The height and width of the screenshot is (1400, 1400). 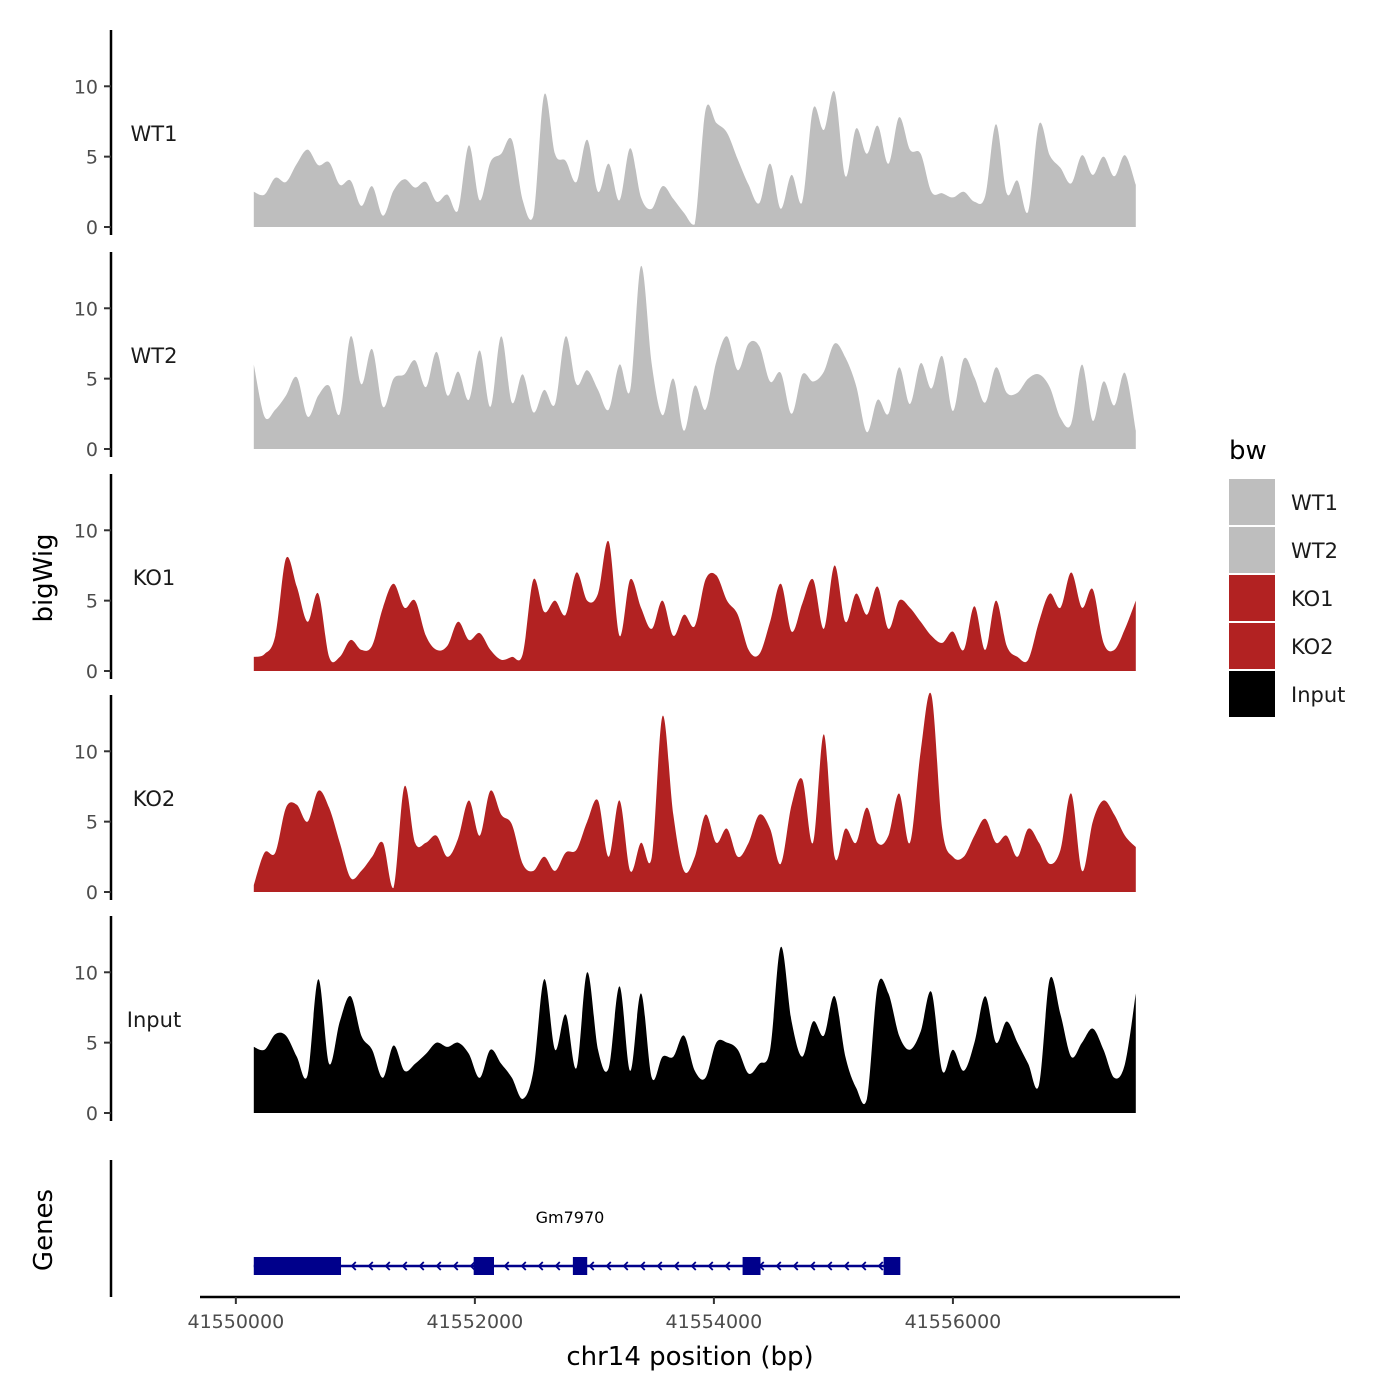 What do you see at coordinates (694, 357) in the screenshot?
I see `area-wt2` at bounding box center [694, 357].